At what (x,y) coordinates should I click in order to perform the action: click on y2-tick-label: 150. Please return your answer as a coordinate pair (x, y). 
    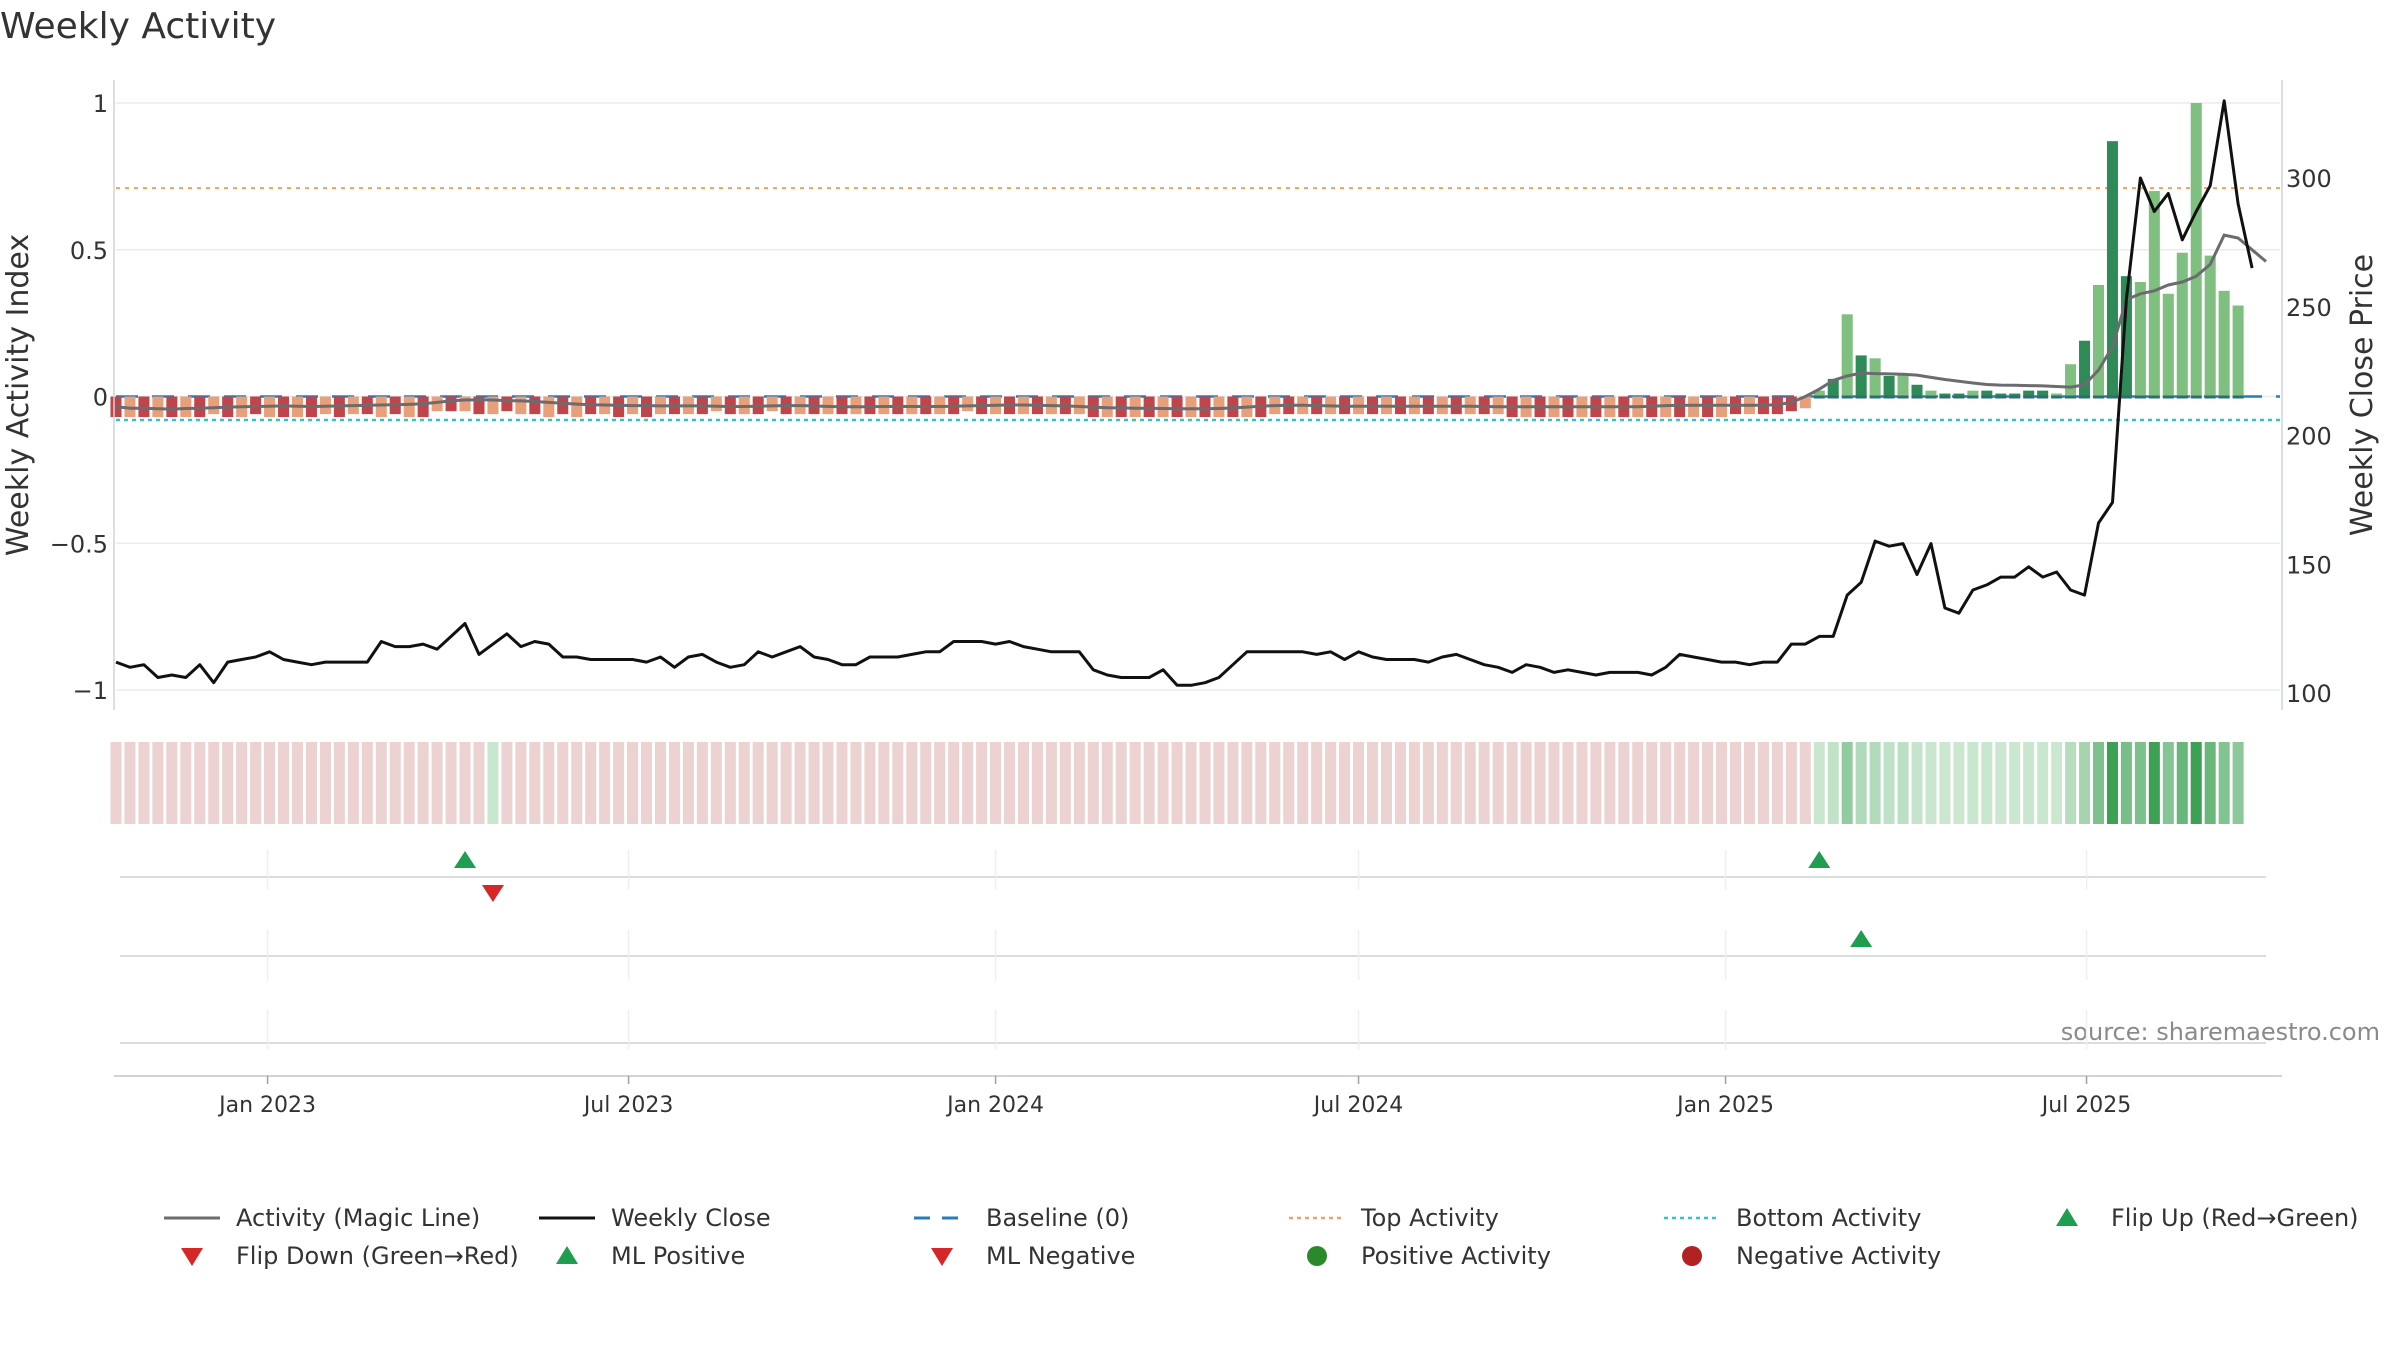
    Looking at the image, I should click on (2309, 565).